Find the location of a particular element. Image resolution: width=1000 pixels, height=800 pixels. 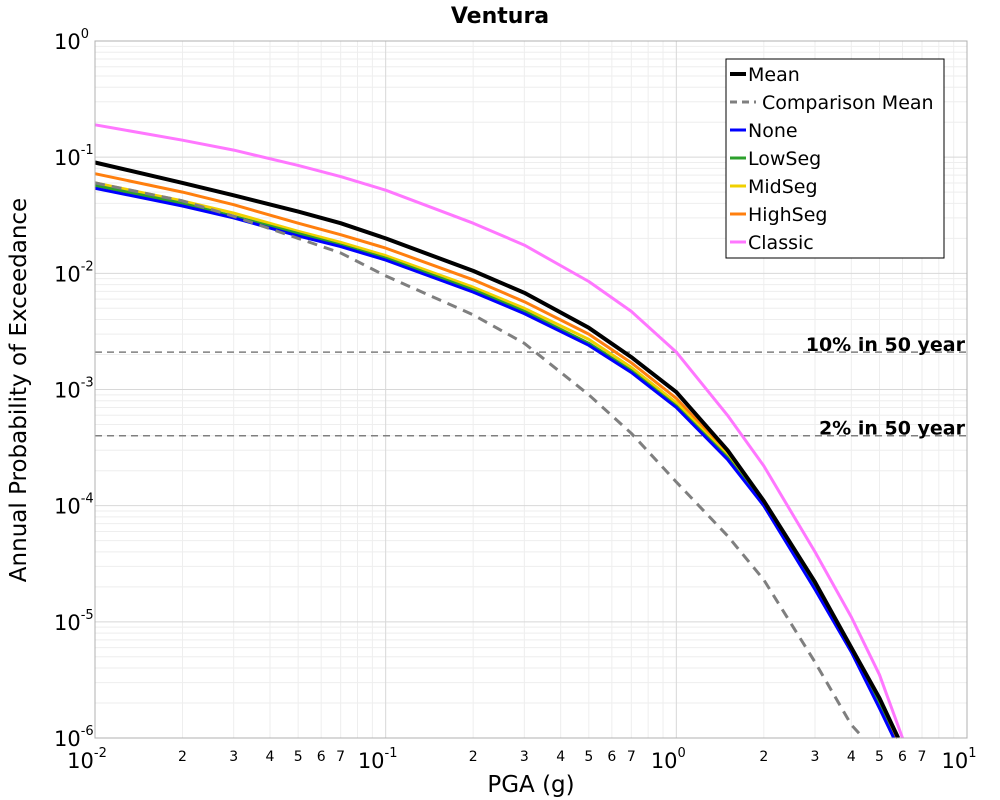

y-major-tick-label: 10⁰ is located at coordinates (71, 40).